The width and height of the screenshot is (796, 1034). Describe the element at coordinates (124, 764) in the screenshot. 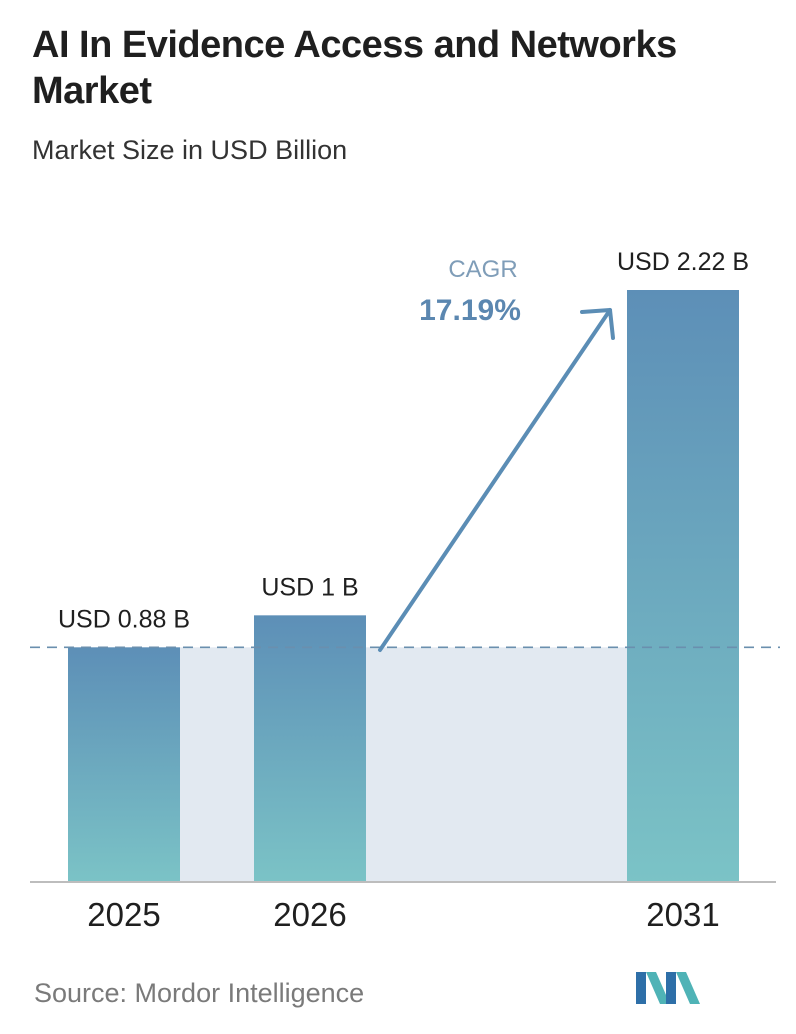

I see `bar-2025` at that location.